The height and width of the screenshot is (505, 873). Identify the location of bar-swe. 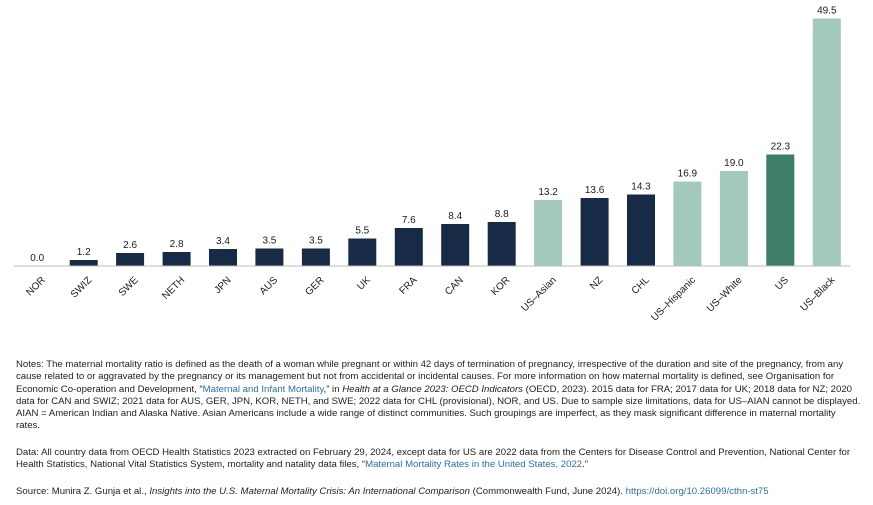
(130, 259).